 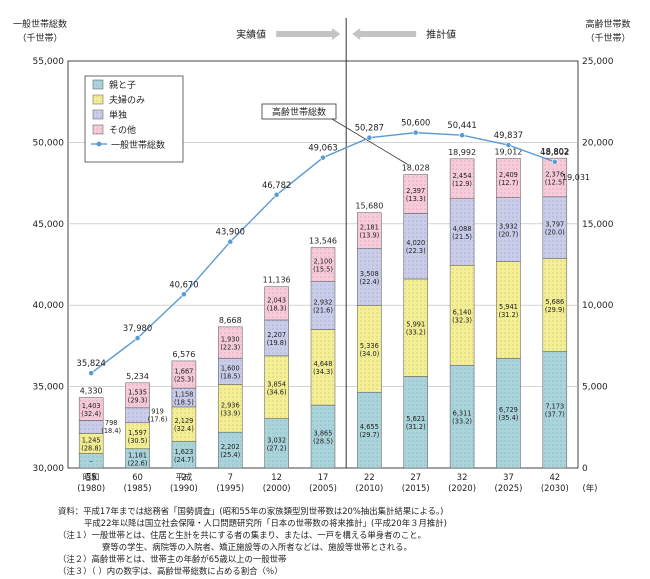 I want to click on segment-percent-label: (21.6), so click(x=323, y=311).